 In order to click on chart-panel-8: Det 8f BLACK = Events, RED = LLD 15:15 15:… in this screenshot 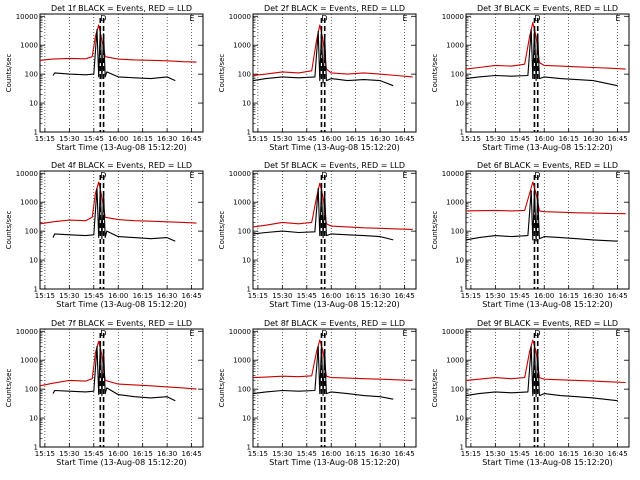, I will do `click(317, 393)`.